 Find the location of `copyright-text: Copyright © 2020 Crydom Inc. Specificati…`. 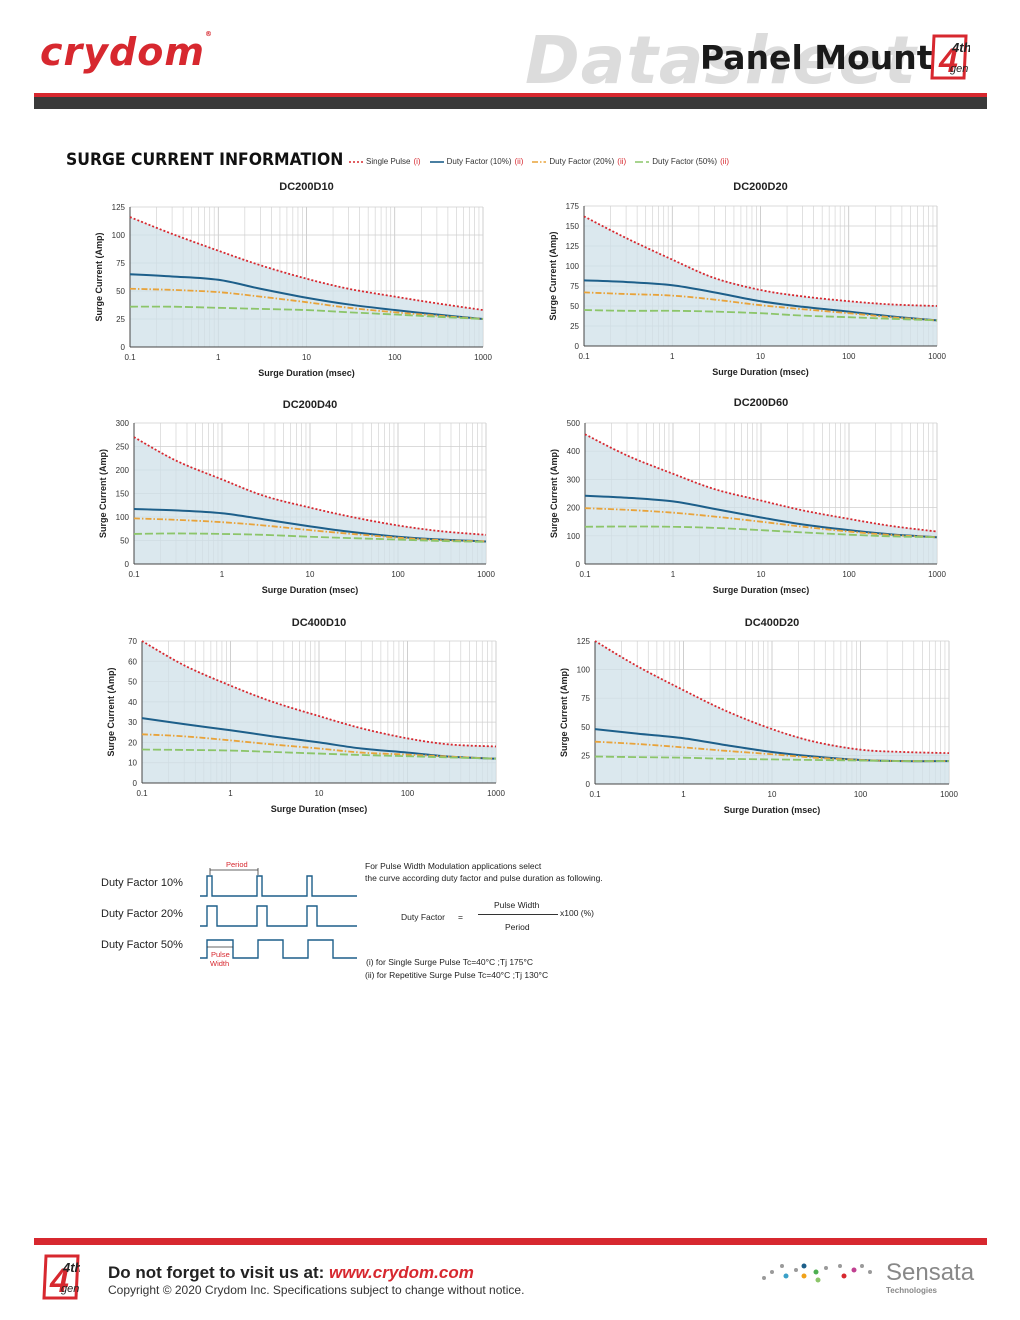

copyright-text: Copyright © 2020 Crydom Inc. Specificati… is located at coordinates (316, 1290).